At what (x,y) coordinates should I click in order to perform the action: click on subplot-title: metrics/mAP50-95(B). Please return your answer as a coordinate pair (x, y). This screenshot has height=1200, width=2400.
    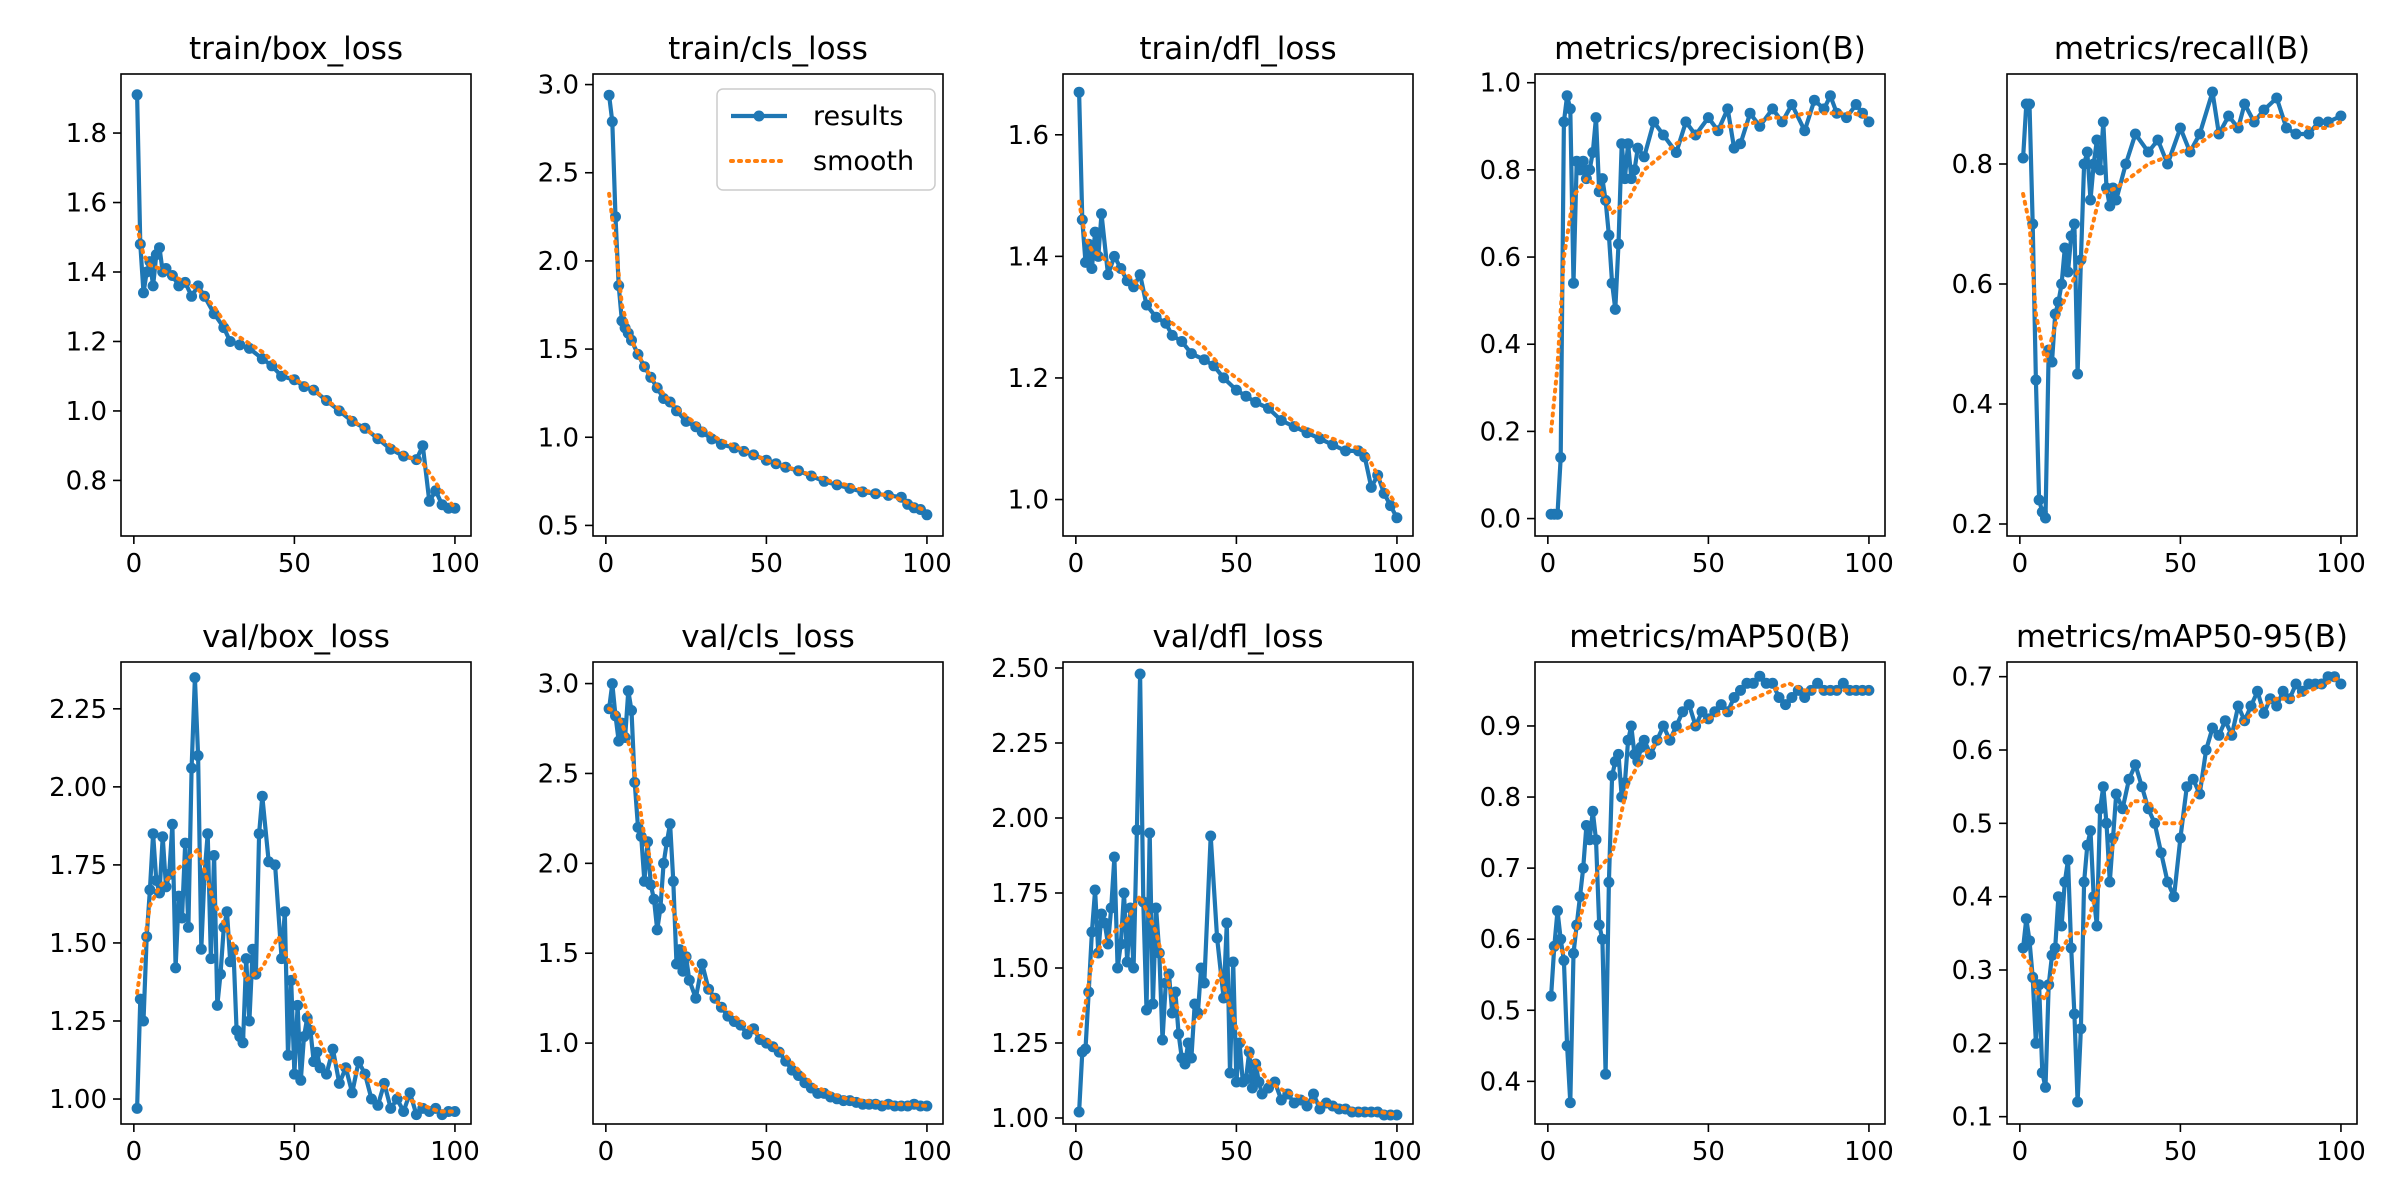
    Looking at the image, I should click on (2182, 637).